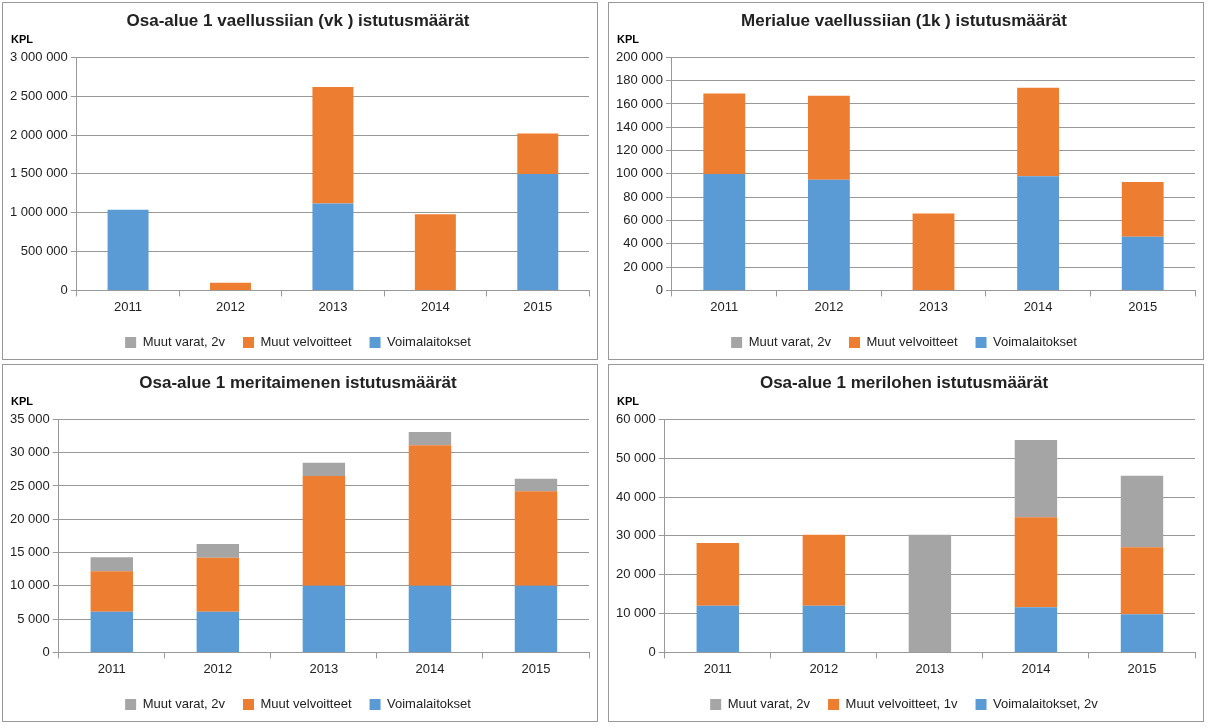 The width and height of the screenshot is (1208, 728). Describe the element at coordinates (30, 552) in the screenshot. I see `y-tick-label: 15 000` at that location.